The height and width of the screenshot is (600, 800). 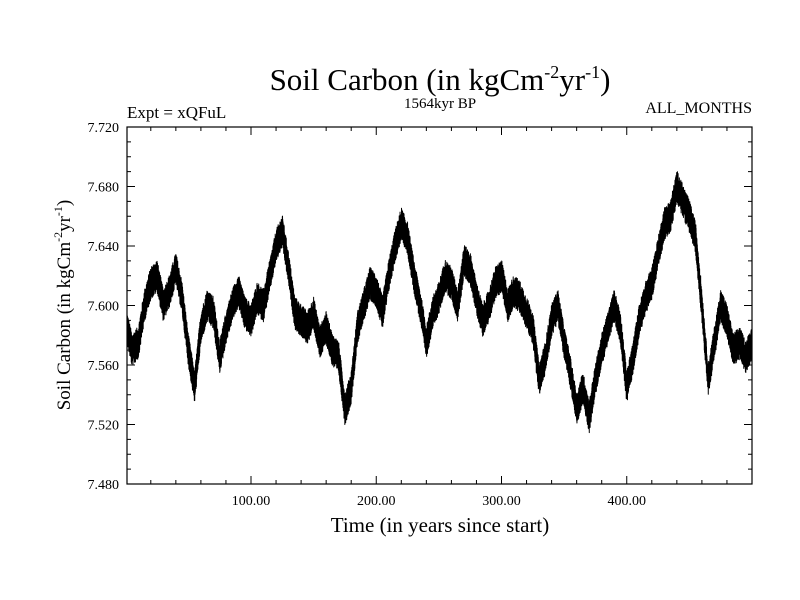 I want to click on y-axis-label-mid: yr, so click(x=64, y=223).